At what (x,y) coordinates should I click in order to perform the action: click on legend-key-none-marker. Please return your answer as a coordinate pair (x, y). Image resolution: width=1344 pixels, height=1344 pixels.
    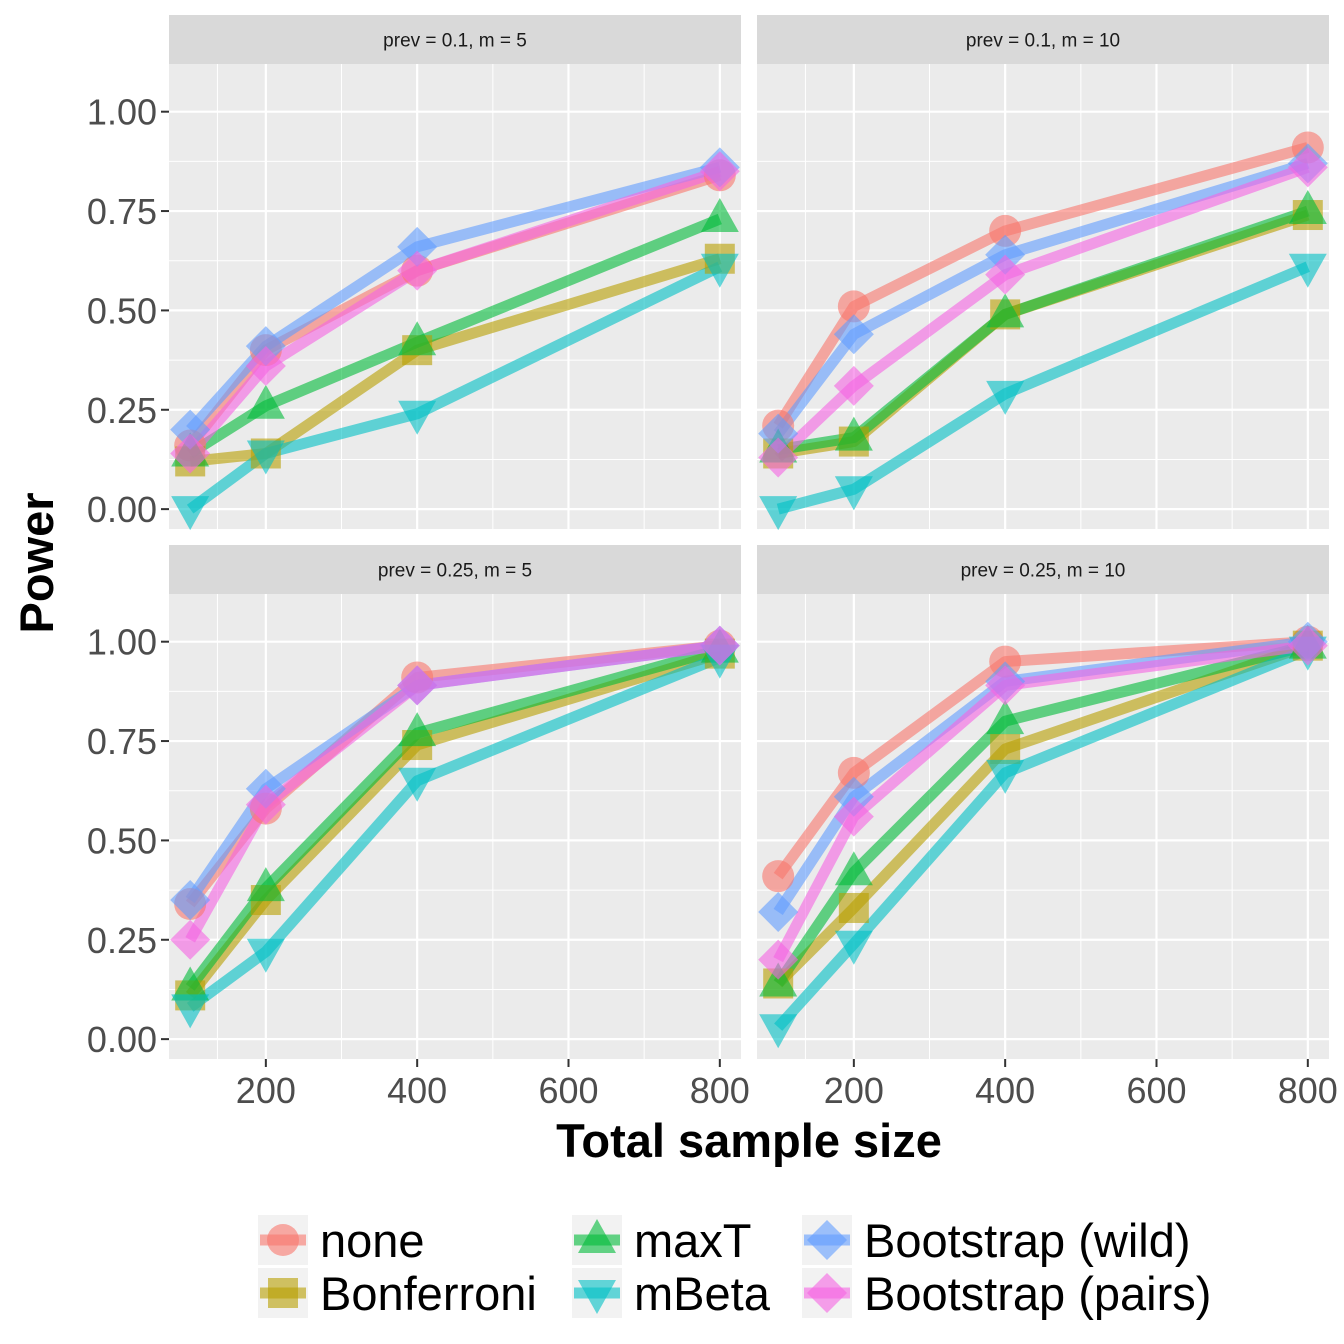
    Looking at the image, I should click on (283, 1240).